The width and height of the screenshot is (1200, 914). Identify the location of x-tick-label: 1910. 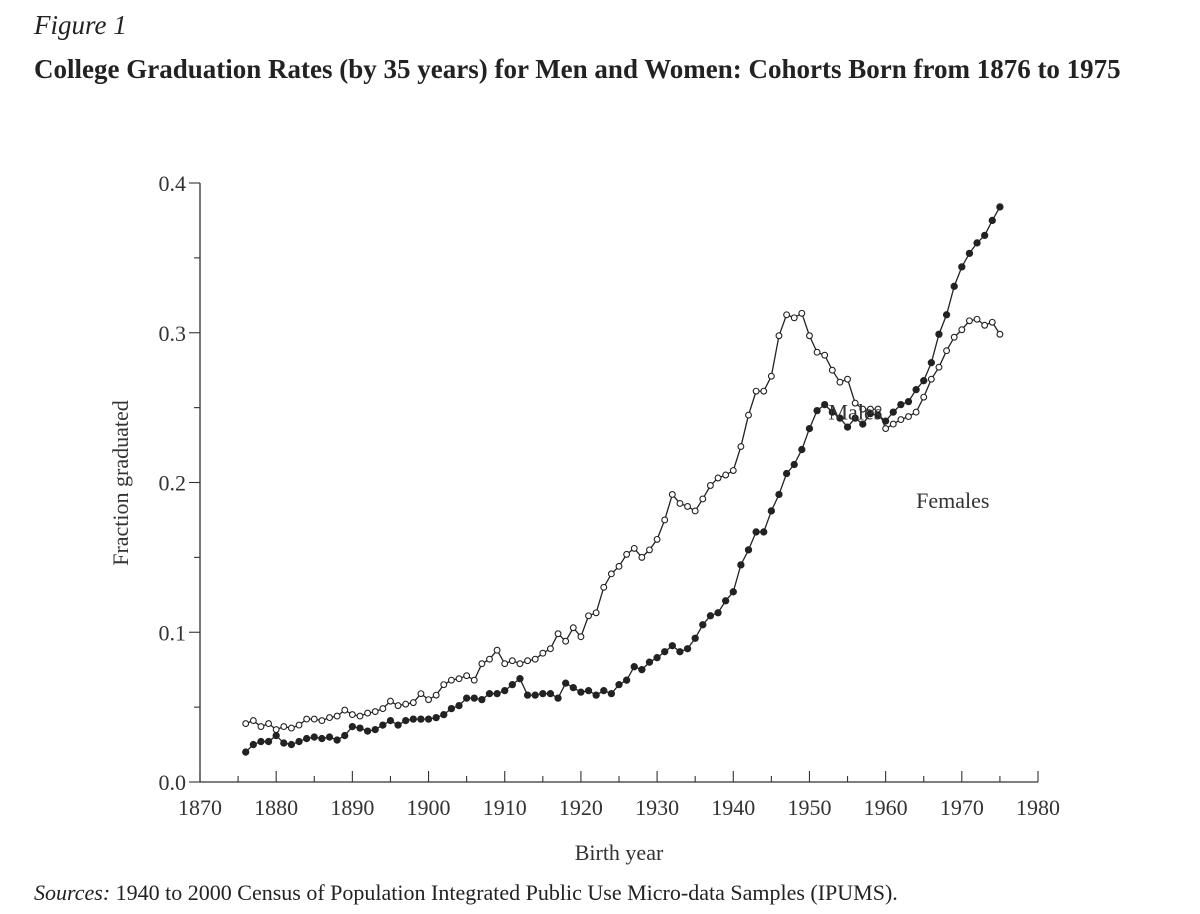
(505, 807).